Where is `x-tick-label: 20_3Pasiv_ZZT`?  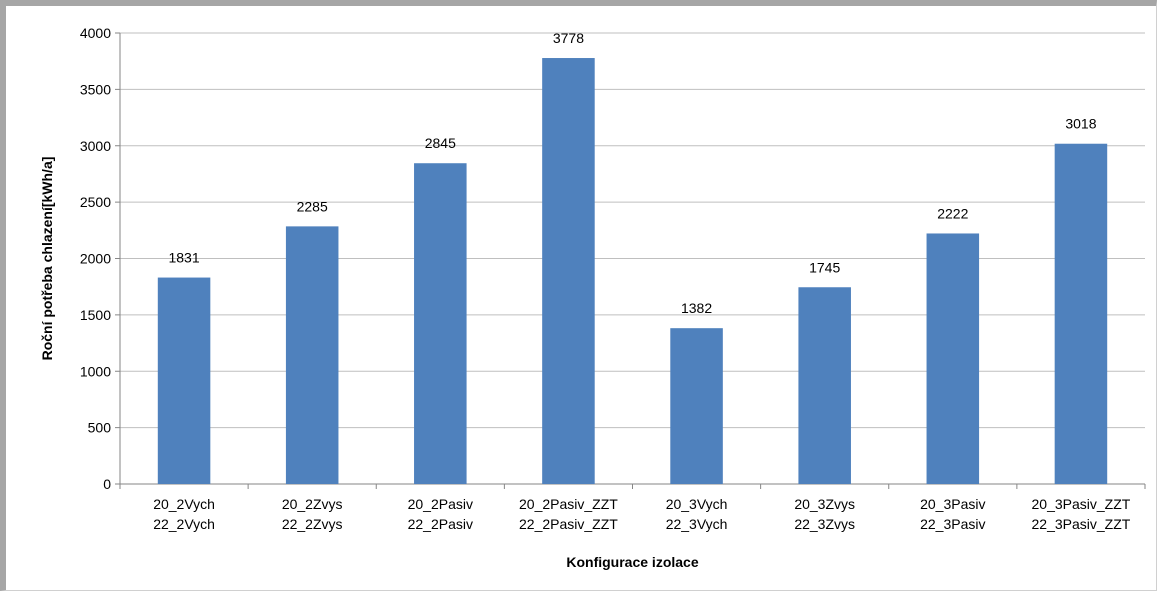
x-tick-label: 20_3Pasiv_ZZT is located at coordinates (1081, 504).